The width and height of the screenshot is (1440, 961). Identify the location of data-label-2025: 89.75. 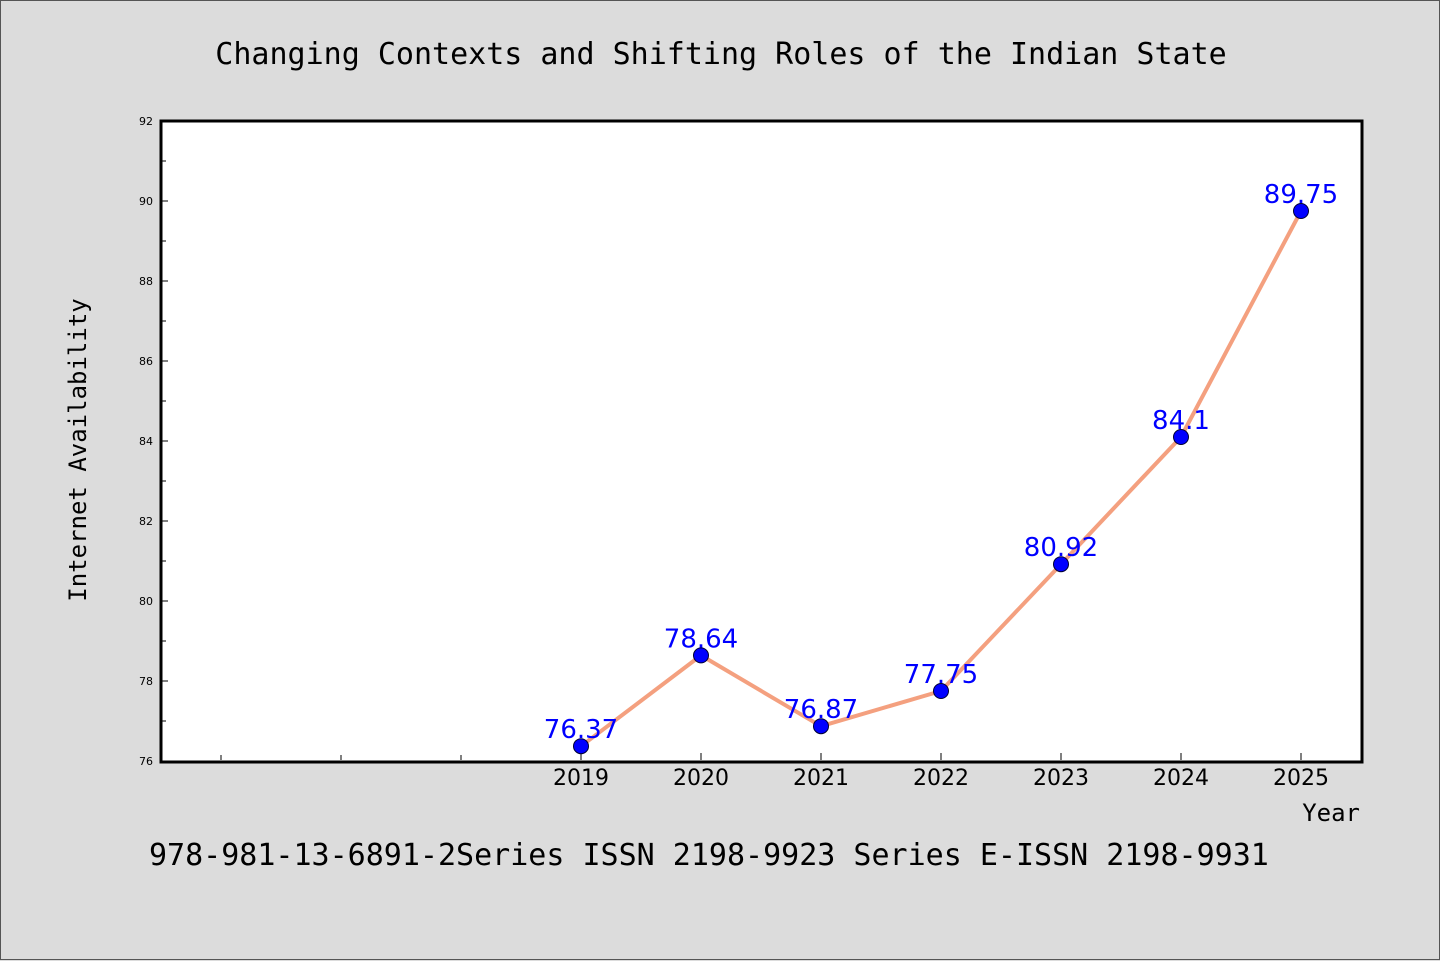
(1301, 195).